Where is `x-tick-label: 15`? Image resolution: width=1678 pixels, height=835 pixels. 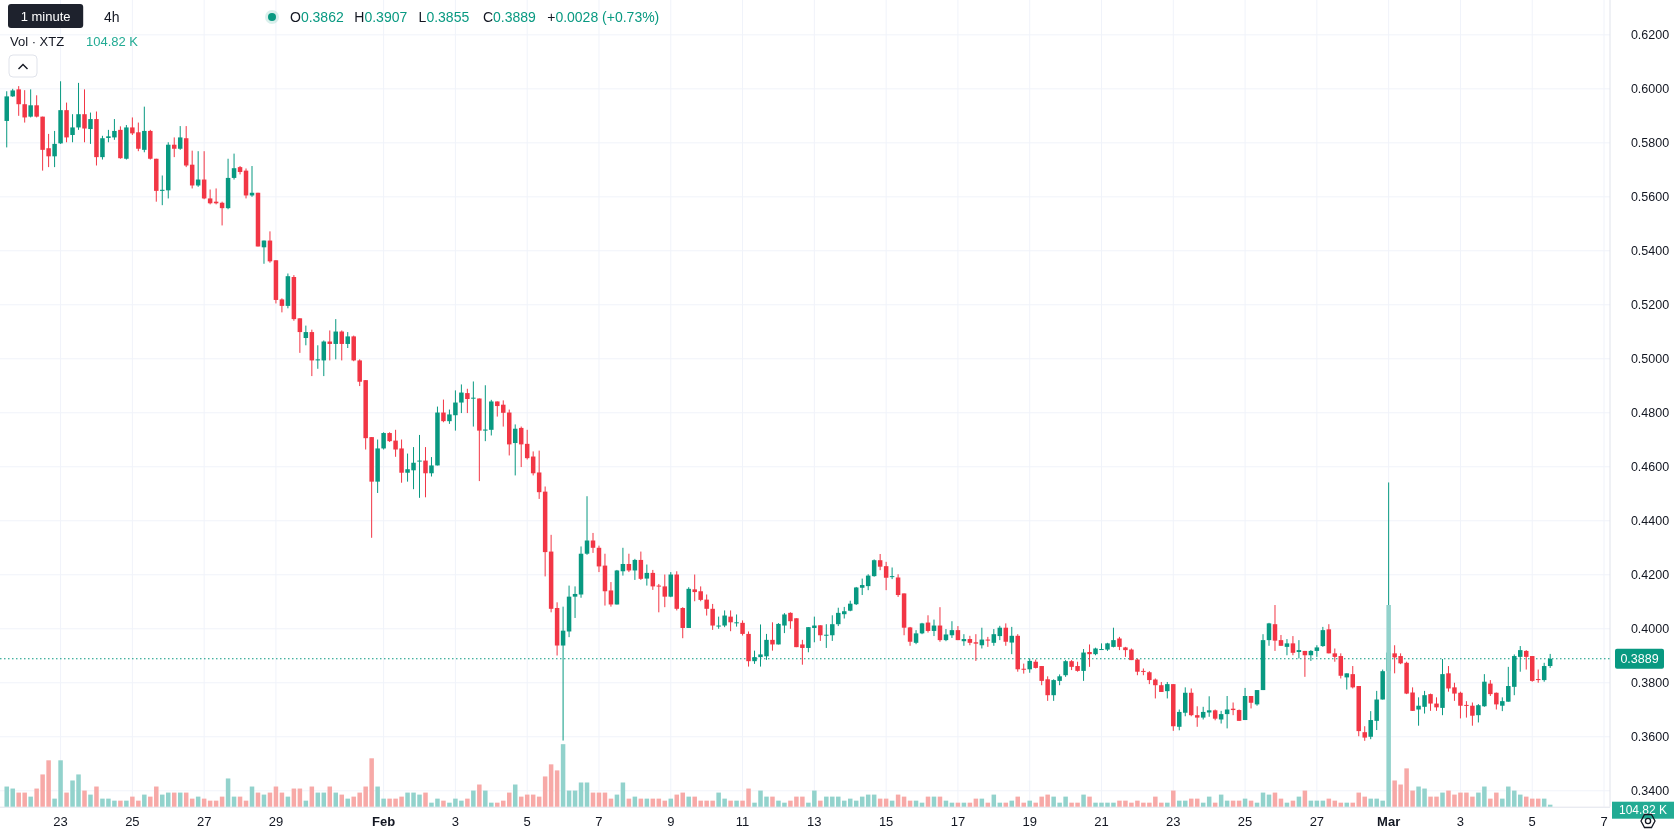 x-tick-label: 15 is located at coordinates (886, 821).